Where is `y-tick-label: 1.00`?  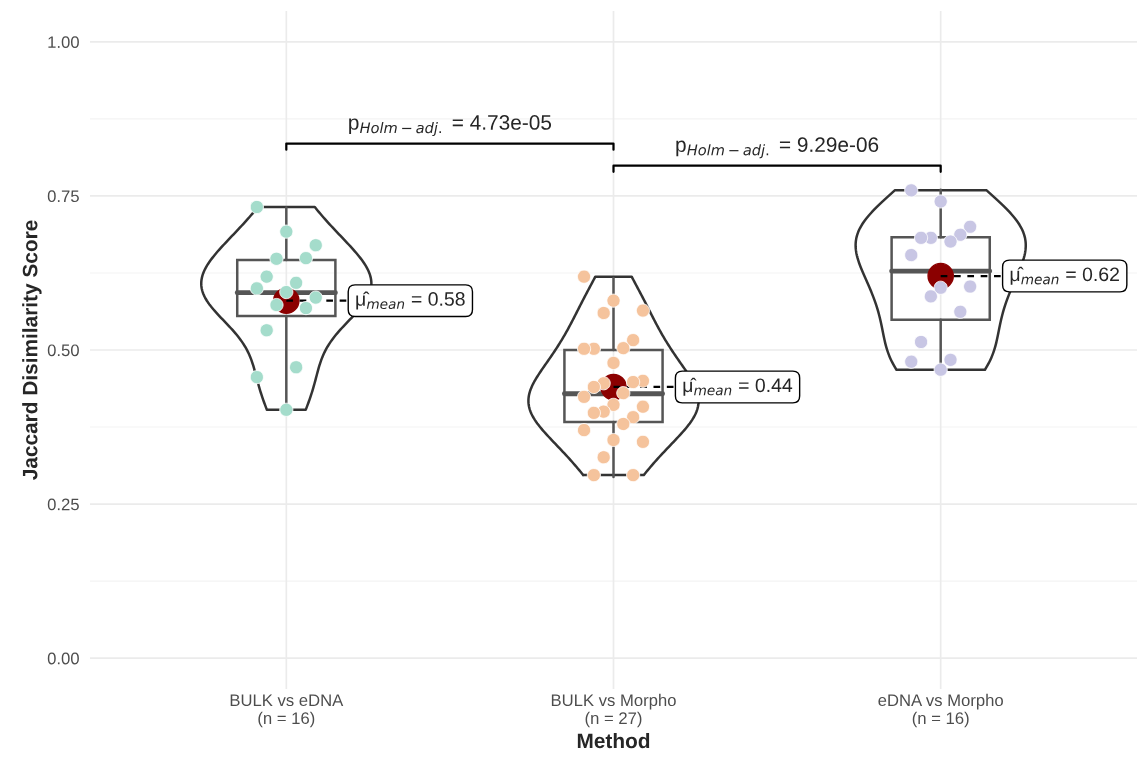 y-tick-label: 1.00 is located at coordinates (63, 42).